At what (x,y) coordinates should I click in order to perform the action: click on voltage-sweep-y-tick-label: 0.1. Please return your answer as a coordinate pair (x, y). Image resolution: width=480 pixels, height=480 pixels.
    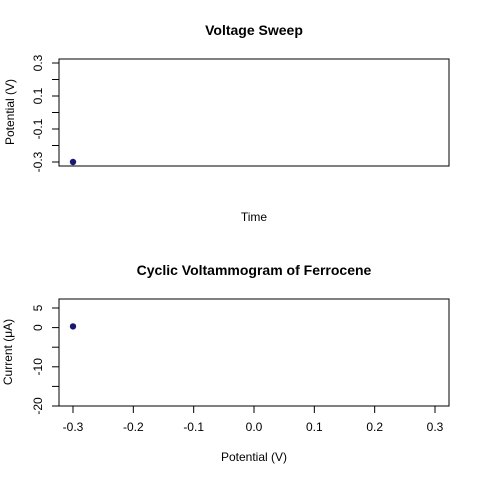
    Looking at the image, I should click on (38, 95).